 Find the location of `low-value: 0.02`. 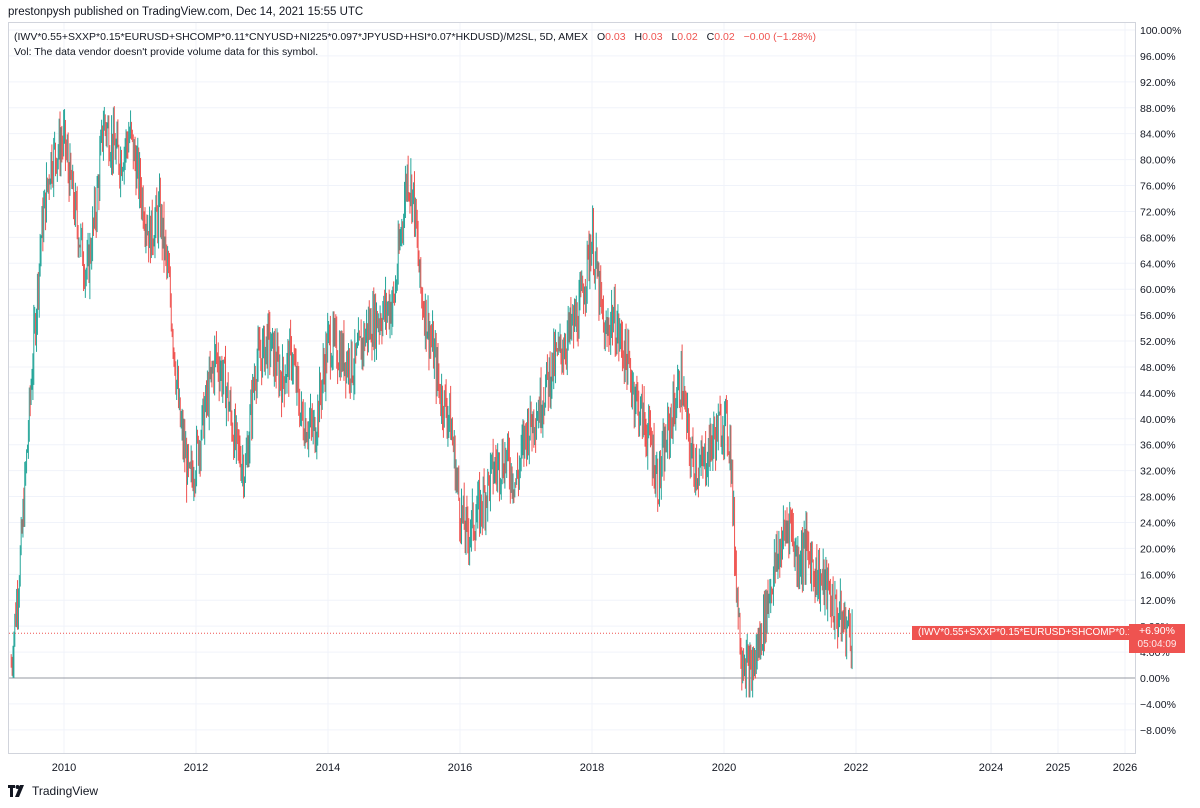

low-value: 0.02 is located at coordinates (687, 37).